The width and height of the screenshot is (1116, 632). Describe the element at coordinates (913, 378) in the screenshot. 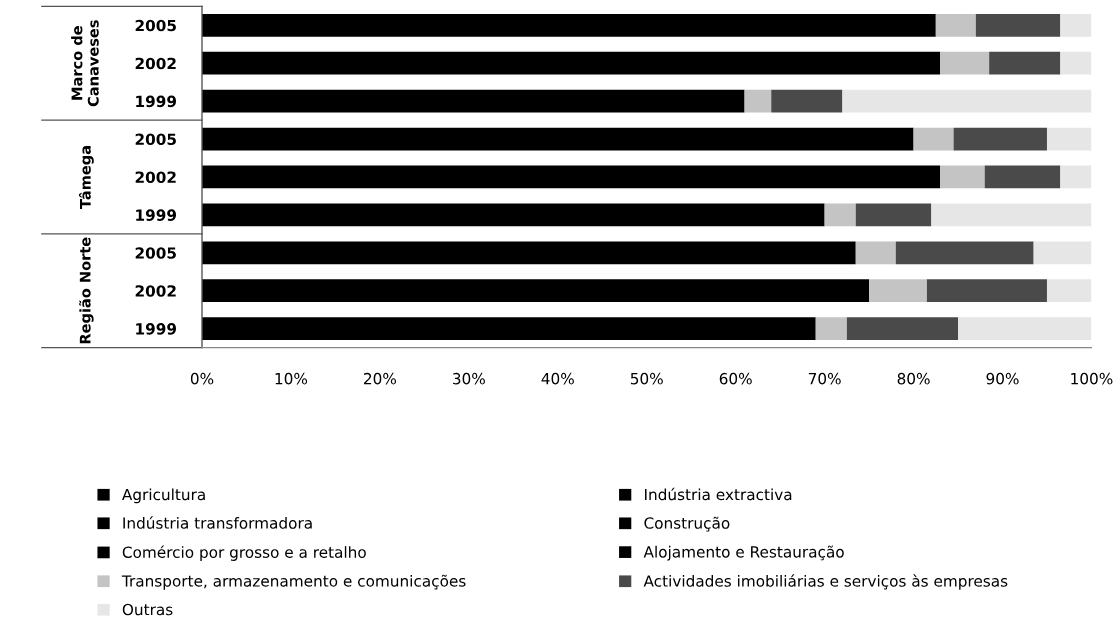

I see `x-tick-label: 80%` at that location.